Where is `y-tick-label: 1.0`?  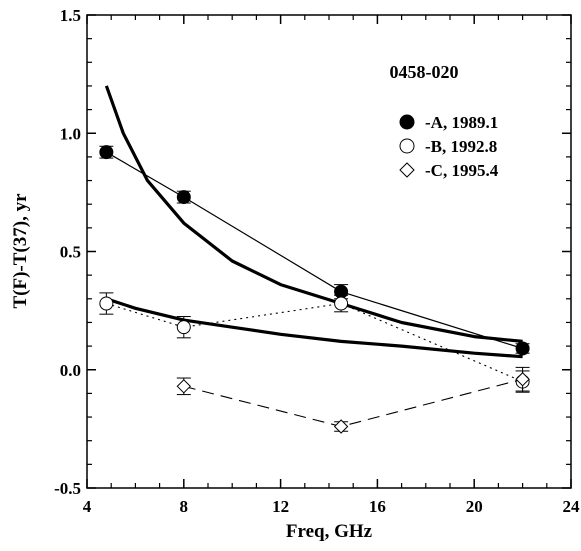 y-tick-label: 1.0 is located at coordinates (70, 133).